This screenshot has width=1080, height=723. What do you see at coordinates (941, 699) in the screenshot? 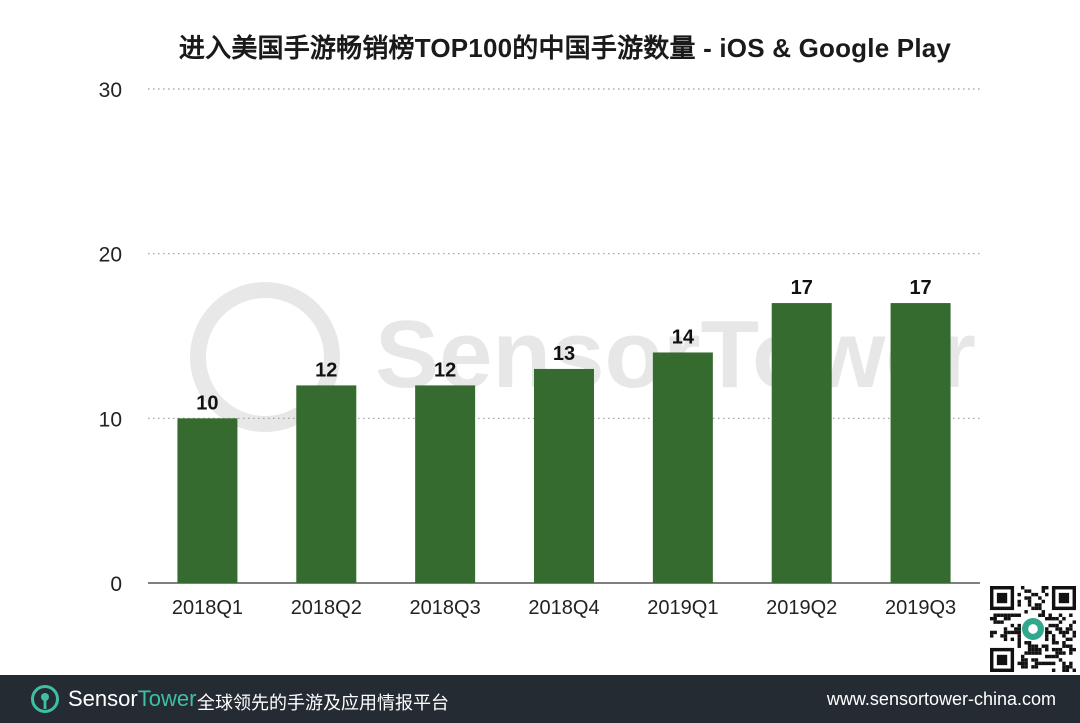
I see `footer-url: www.sensortower-china.com` at bounding box center [941, 699].